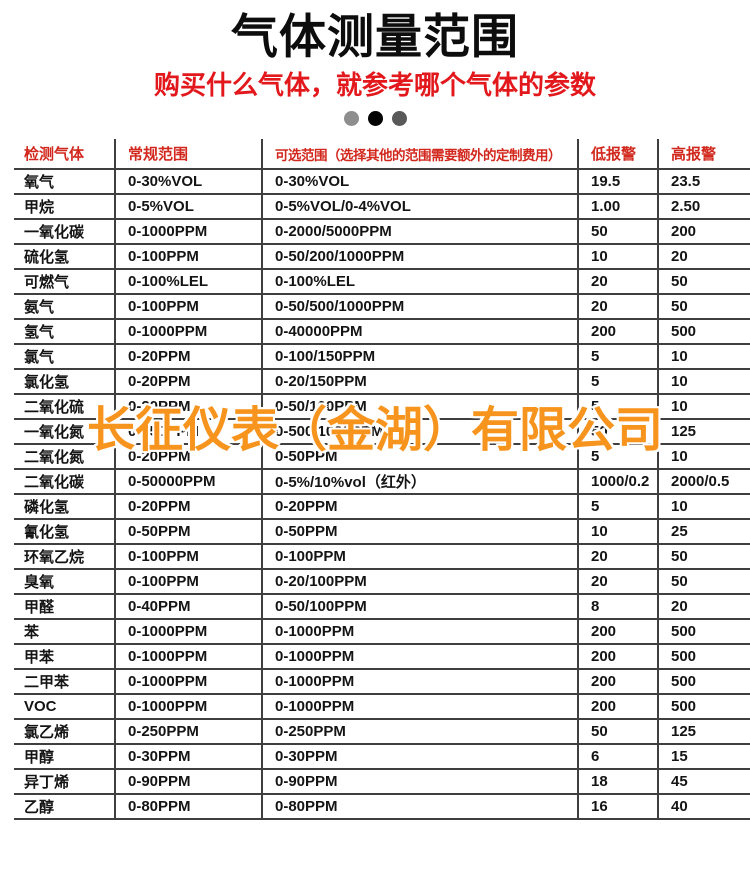  What do you see at coordinates (65, 782) in the screenshot?
I see `table-cell-gas: 异丁烯` at bounding box center [65, 782].